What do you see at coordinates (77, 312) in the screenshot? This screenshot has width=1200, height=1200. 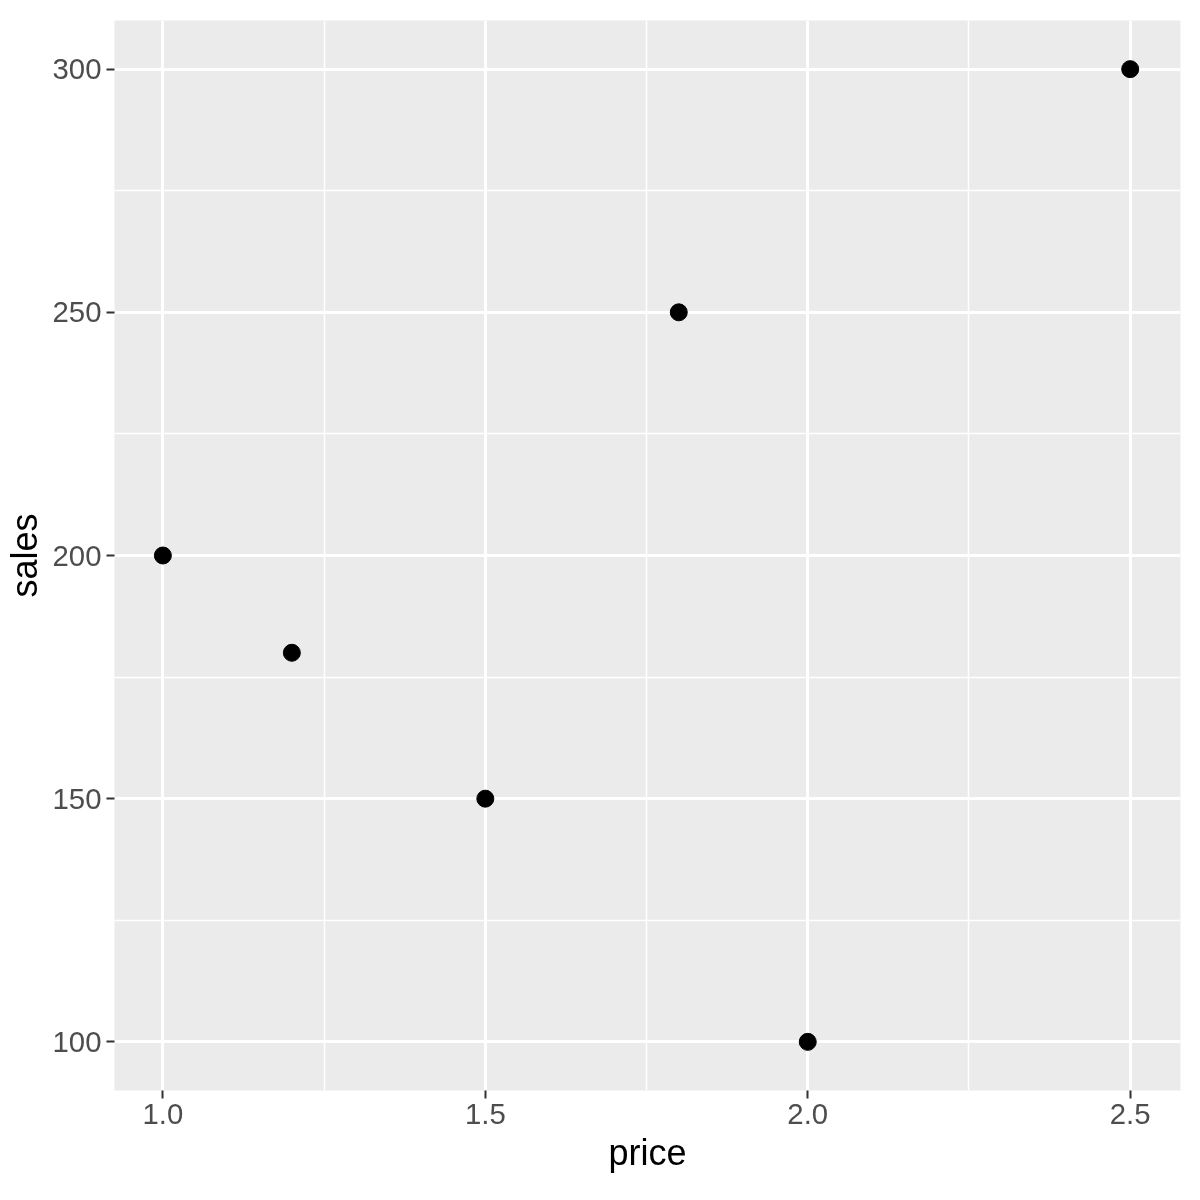 I see `y-tick-label: 250` at bounding box center [77, 312].